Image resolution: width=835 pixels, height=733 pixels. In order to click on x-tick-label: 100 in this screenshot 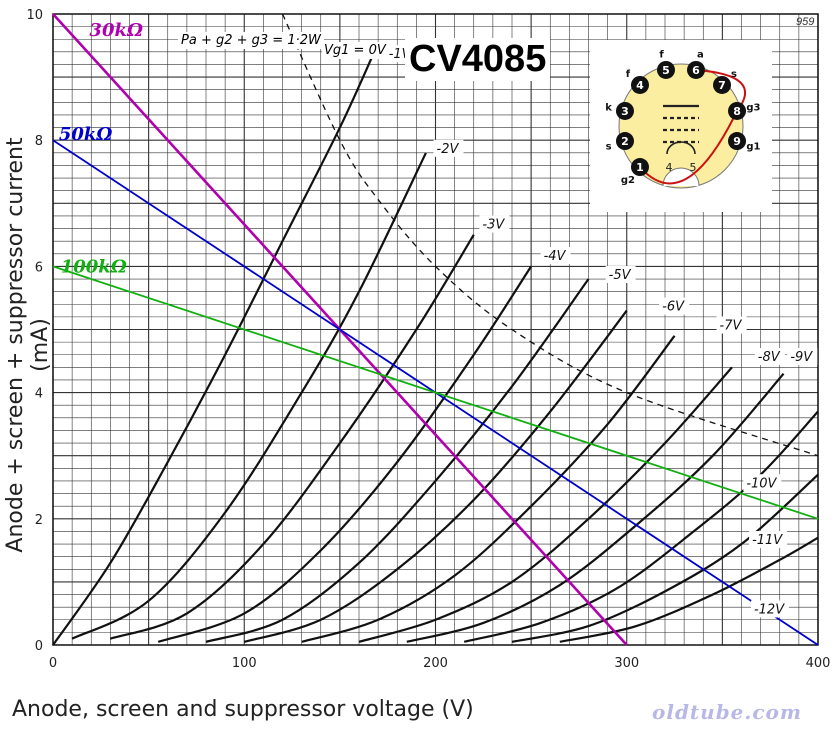, I will do `click(244, 663)`.